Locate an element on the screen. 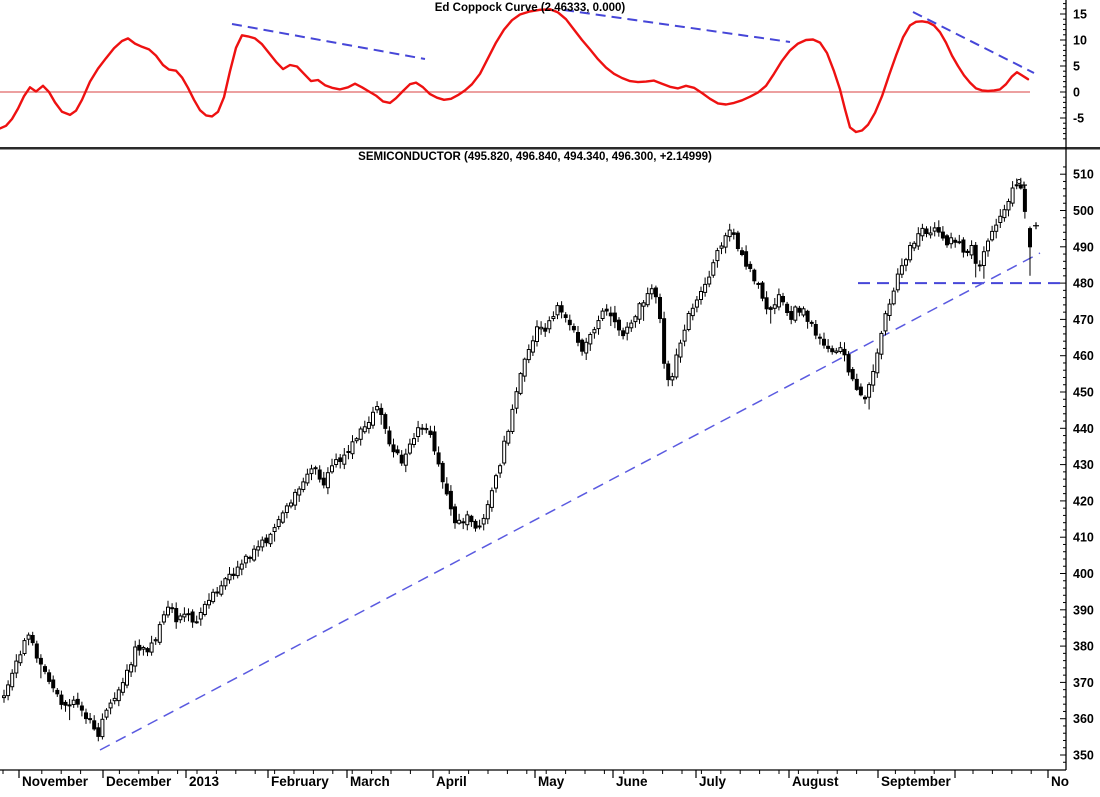 This screenshot has width=1100, height=797. price-tick-label: 440 is located at coordinates (1083, 429).